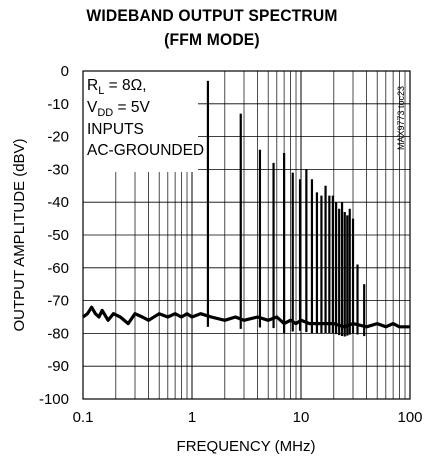  Describe the element at coordinates (58, 268) in the screenshot. I see `y-tick-label: -60` at that location.